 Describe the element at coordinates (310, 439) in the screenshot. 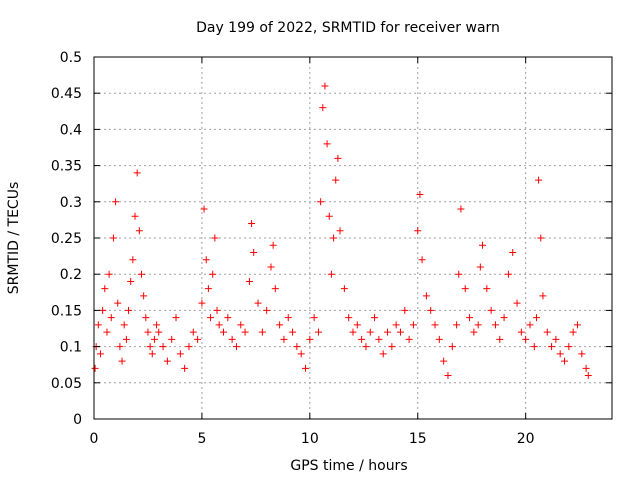

I see `x-tick-label: 10` at that location.